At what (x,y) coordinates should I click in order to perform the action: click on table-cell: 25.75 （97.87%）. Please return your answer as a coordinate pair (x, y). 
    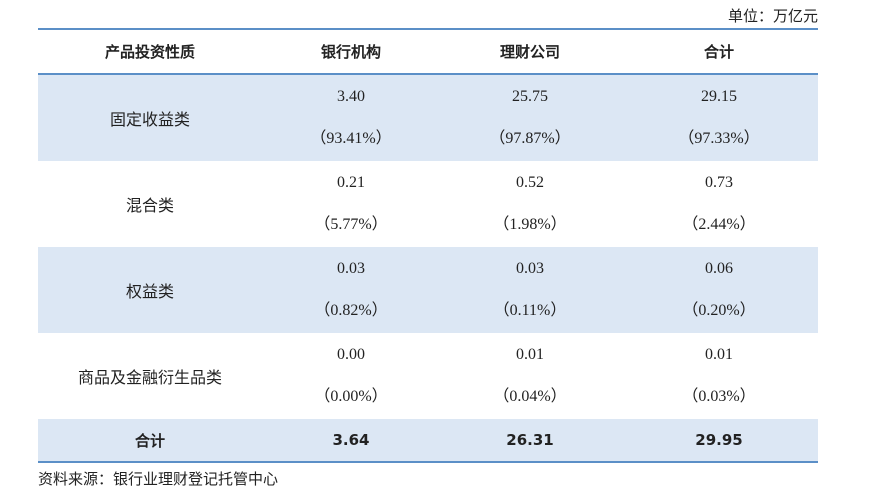
    Looking at the image, I should click on (530, 118).